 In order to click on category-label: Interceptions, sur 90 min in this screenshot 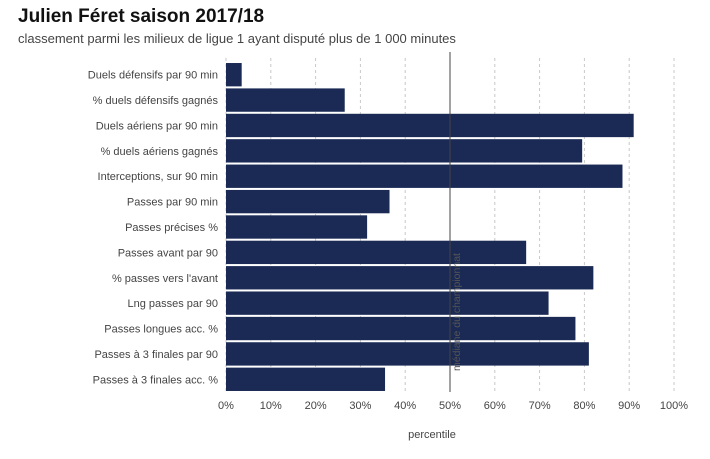, I will do `click(158, 177)`.